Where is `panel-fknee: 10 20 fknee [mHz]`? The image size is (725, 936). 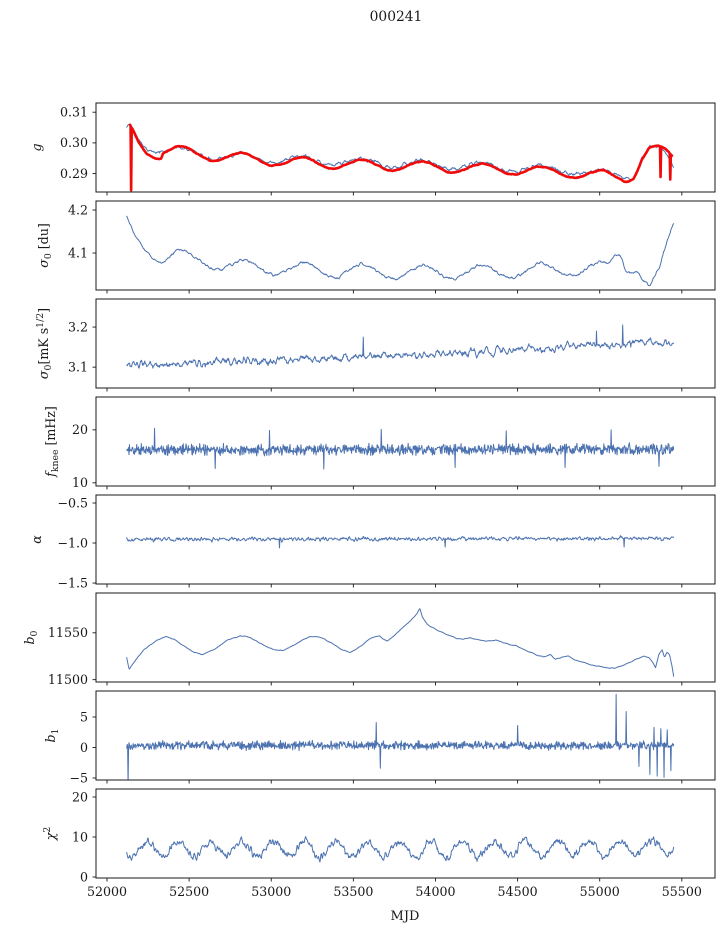
panel-fknee: 10 20 fknee [mHz] is located at coordinates (379, 443).